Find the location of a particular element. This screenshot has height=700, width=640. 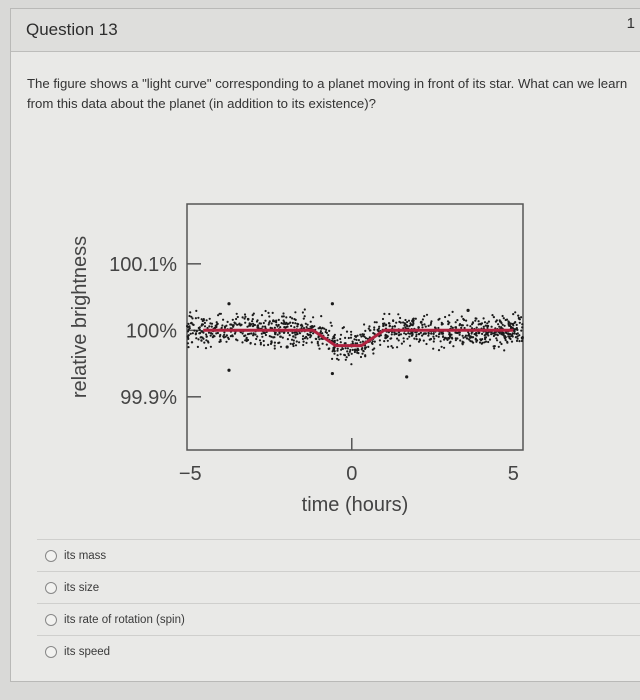

option-mass: its mass is located at coordinates (338, 555).